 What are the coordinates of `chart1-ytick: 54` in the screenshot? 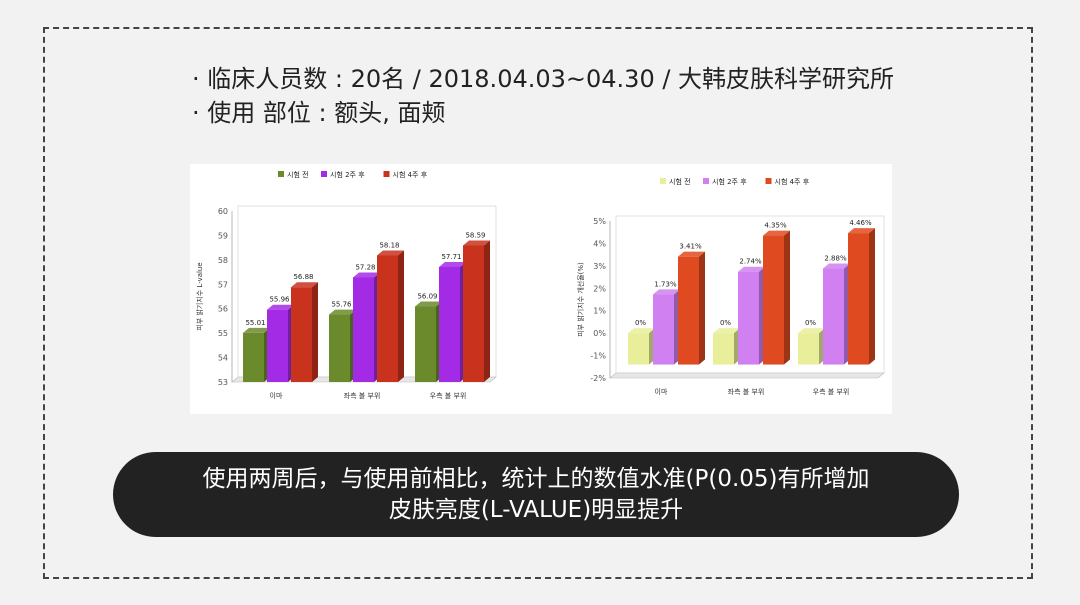 It's located at (223, 358).